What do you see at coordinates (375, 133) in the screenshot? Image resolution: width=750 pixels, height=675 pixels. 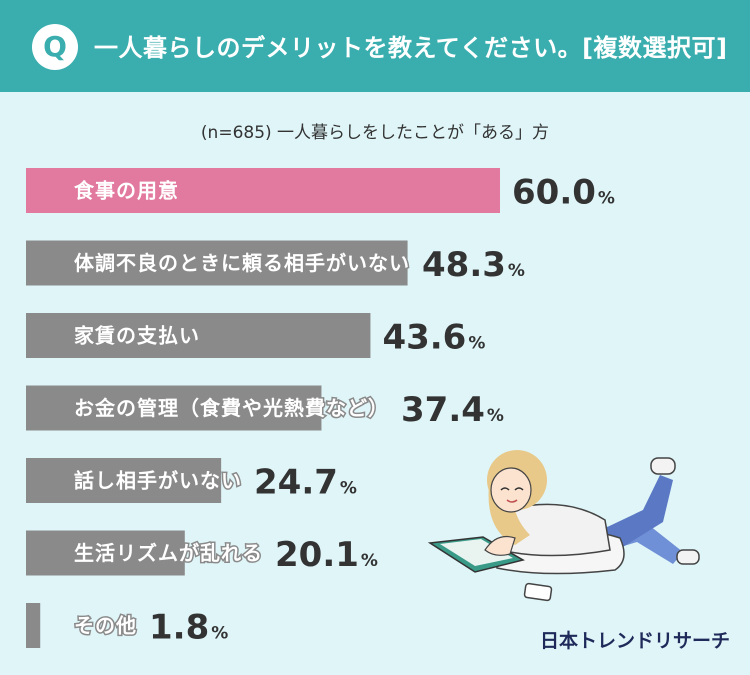 I see `sample-subtitle: (n=685) 一人暮らしをしたことが「ある」方` at bounding box center [375, 133].